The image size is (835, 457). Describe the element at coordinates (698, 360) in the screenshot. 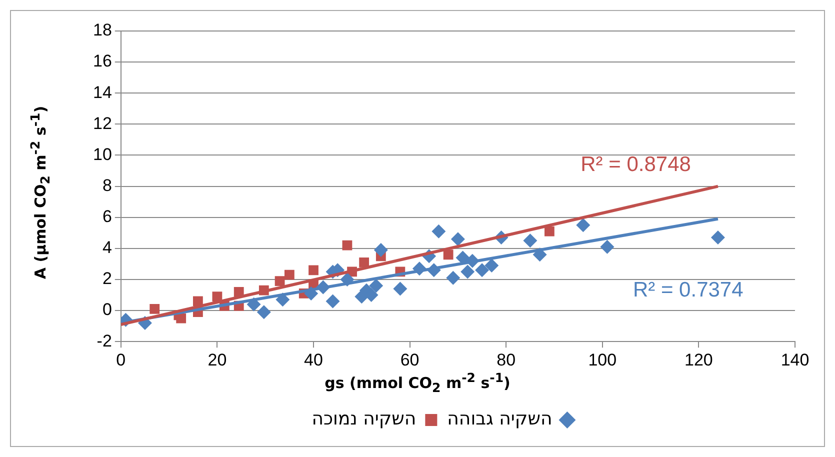

I see `x-tick-label: 120` at that location.